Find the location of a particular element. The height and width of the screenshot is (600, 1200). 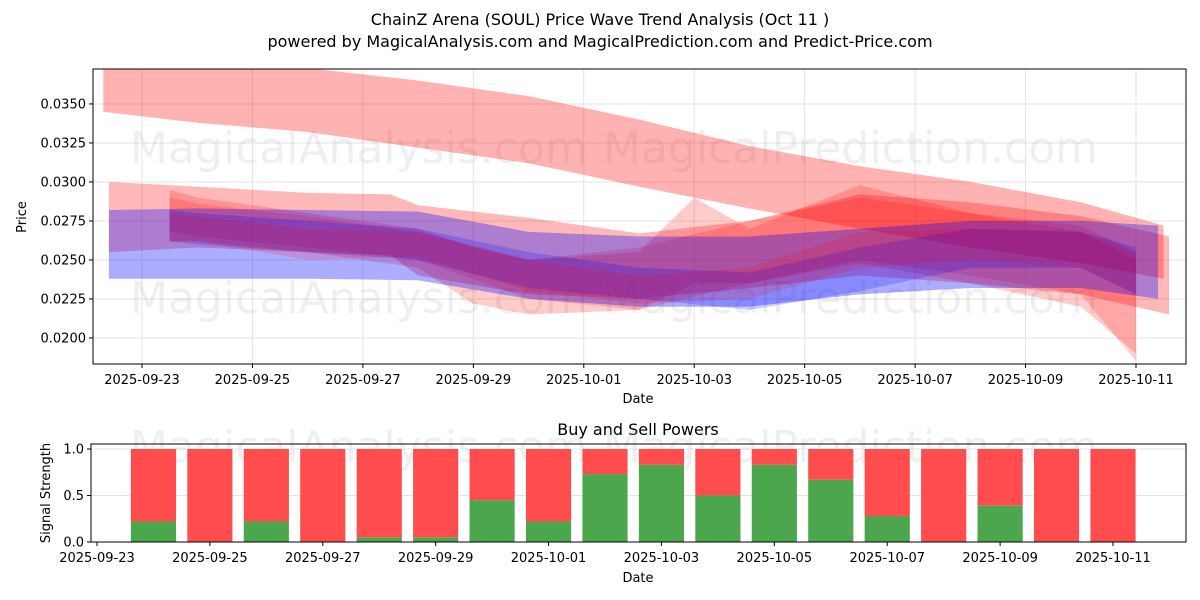

main-x-tick-label: 2025-10-07 is located at coordinates (915, 380).